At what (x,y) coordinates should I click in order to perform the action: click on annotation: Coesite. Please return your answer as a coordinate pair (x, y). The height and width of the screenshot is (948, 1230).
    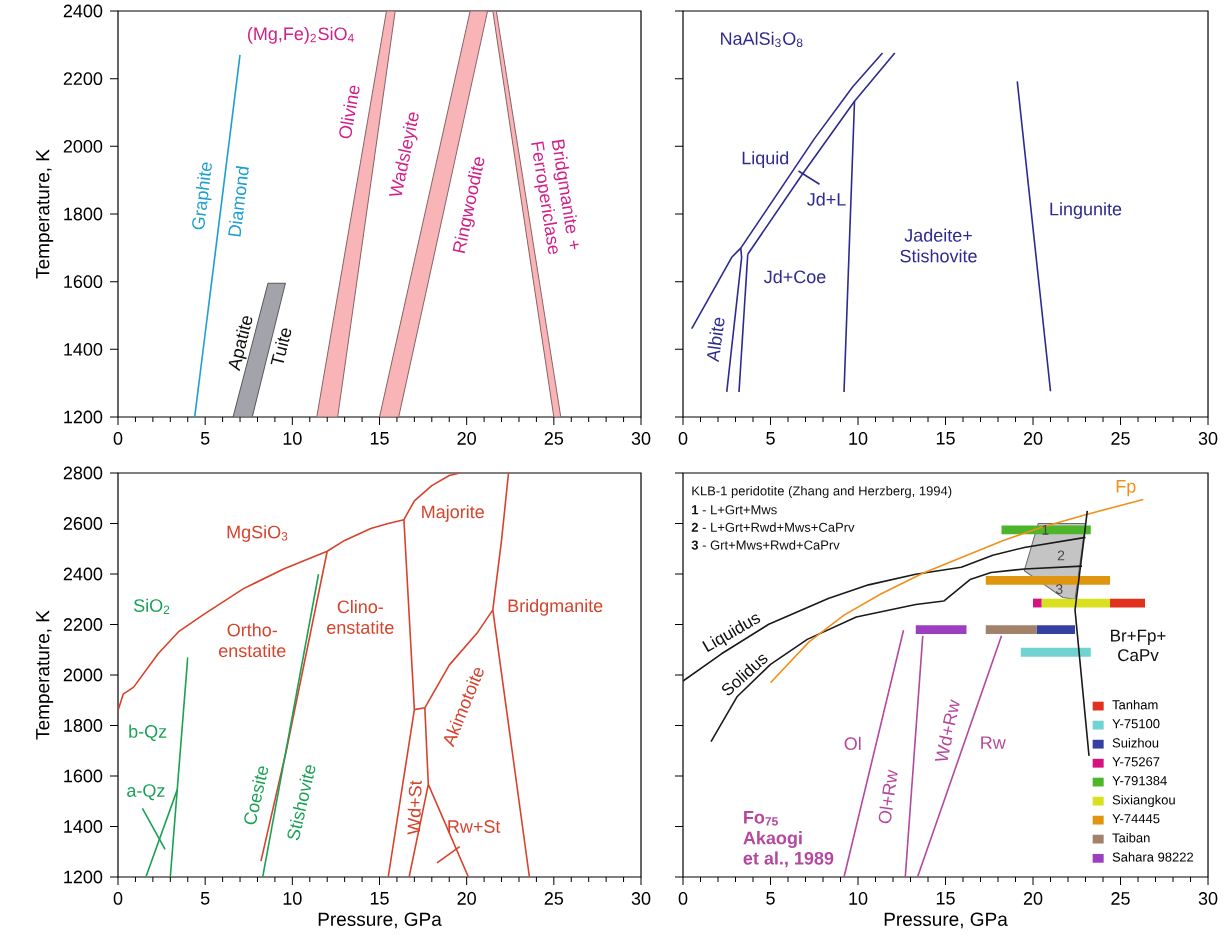
    Looking at the image, I should click on (256, 795).